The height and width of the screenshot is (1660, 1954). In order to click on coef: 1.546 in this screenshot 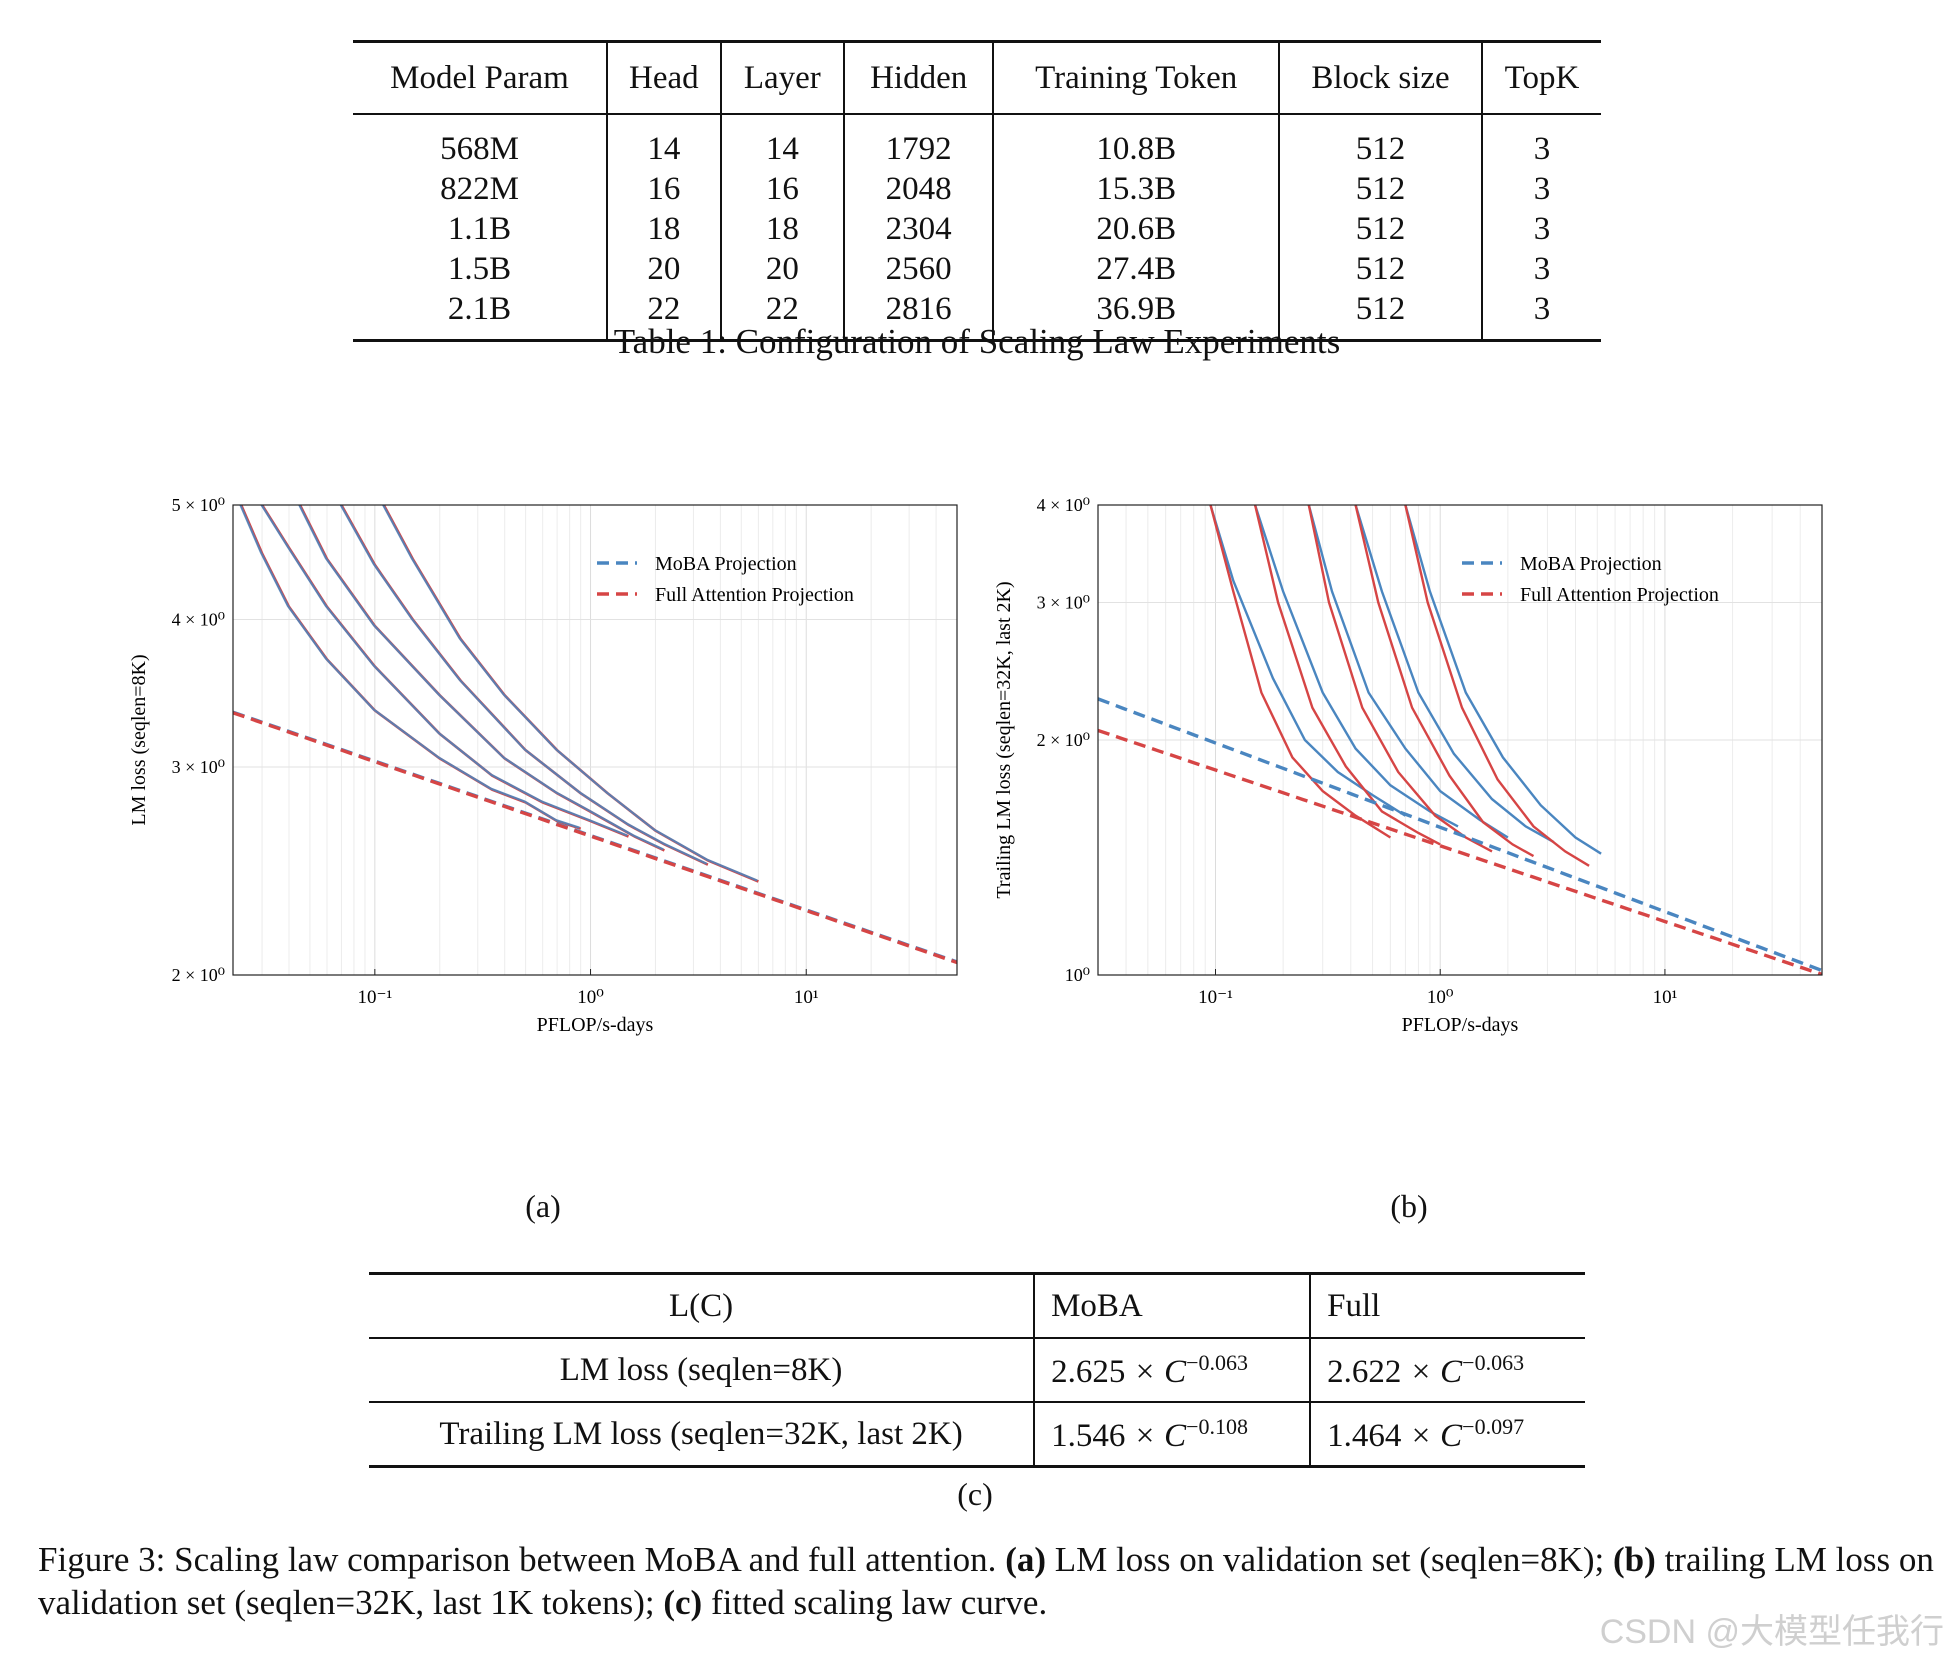, I will do `click(1088, 1435)`.